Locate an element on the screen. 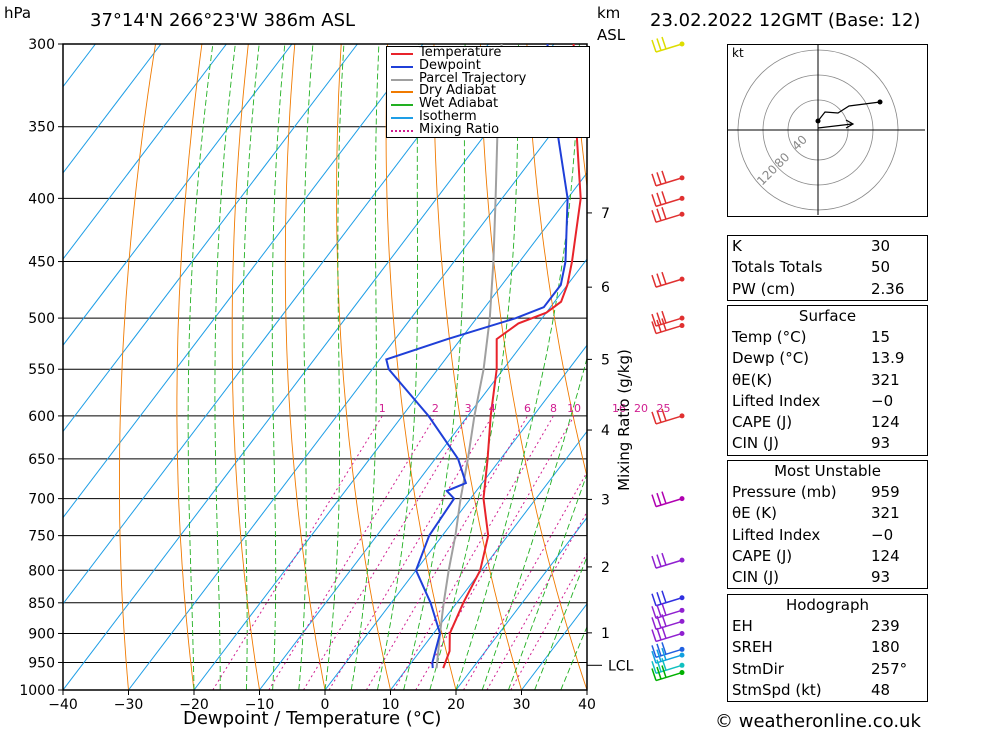  legend-label: Wet Adiabat is located at coordinates (459, 104).